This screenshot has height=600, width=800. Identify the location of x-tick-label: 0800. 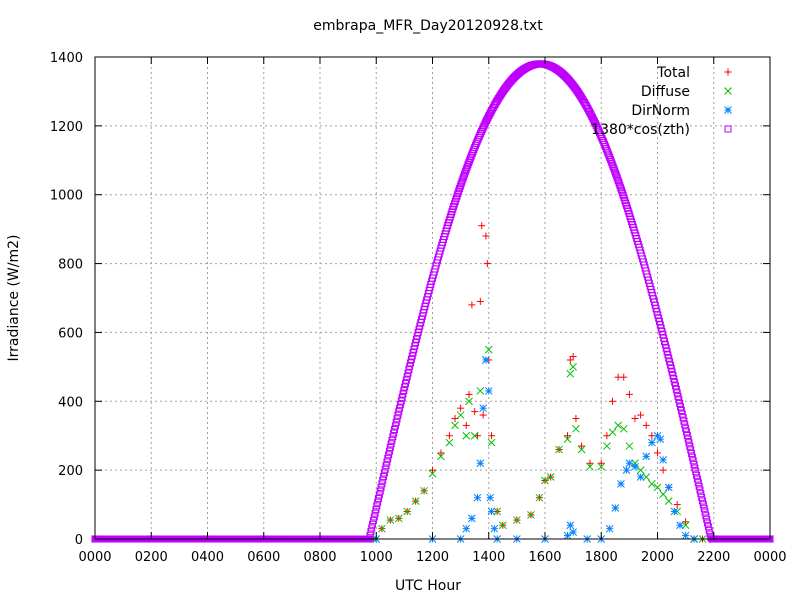
(319, 557).